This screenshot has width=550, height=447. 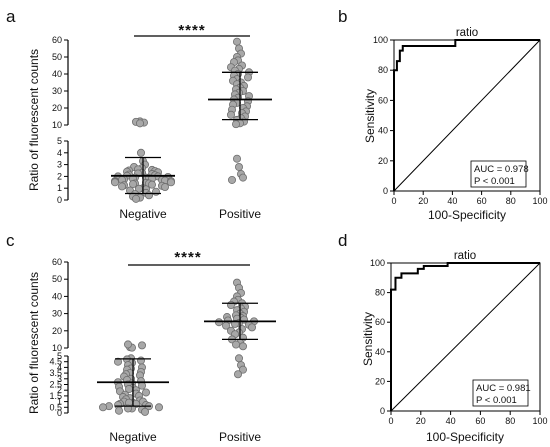 I want to click on y-tick-label: 4.5, so click(x=55, y=362).